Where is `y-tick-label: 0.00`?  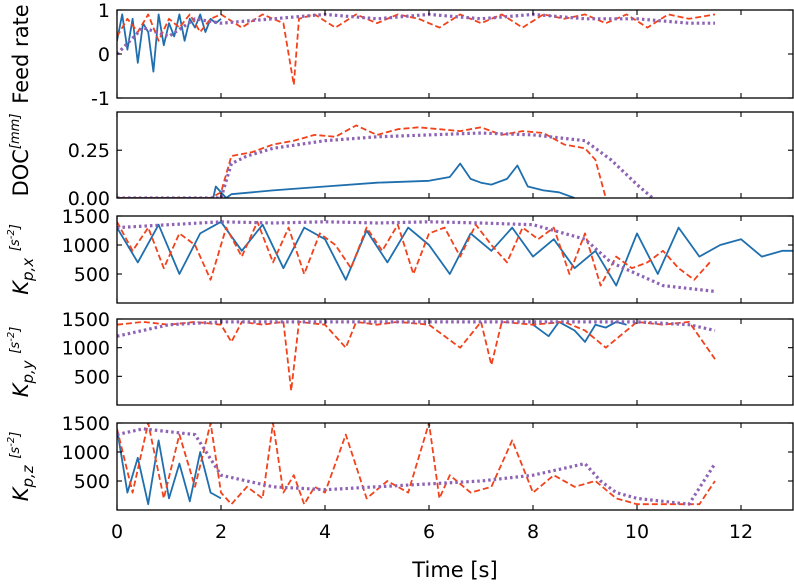
y-tick-label: 0.00 is located at coordinates (89, 199).